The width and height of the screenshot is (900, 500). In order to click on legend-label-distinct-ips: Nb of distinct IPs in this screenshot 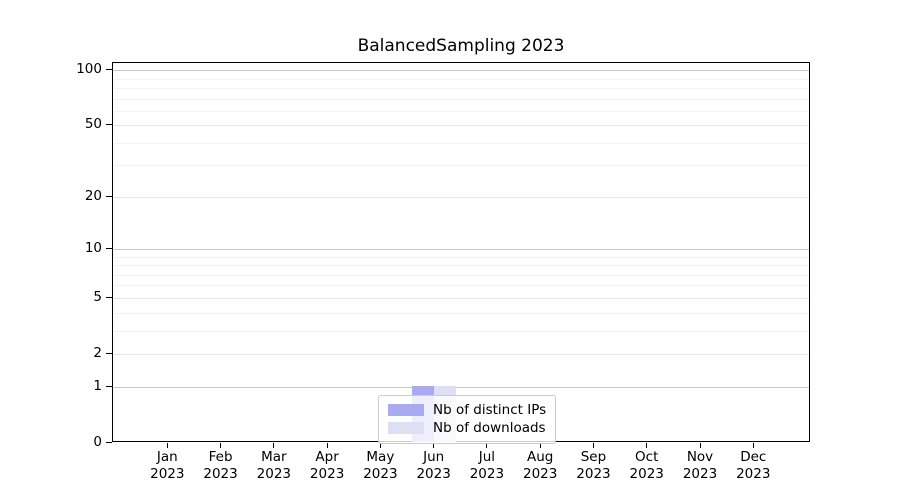, I will do `click(490, 410)`.